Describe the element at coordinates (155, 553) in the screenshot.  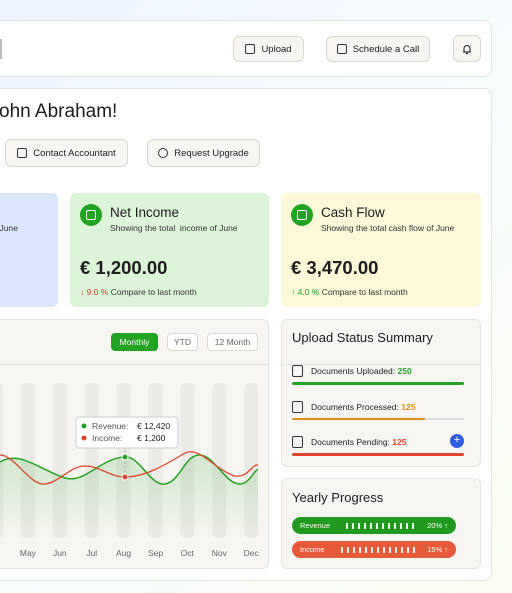
I see `month-label: Sep` at that location.